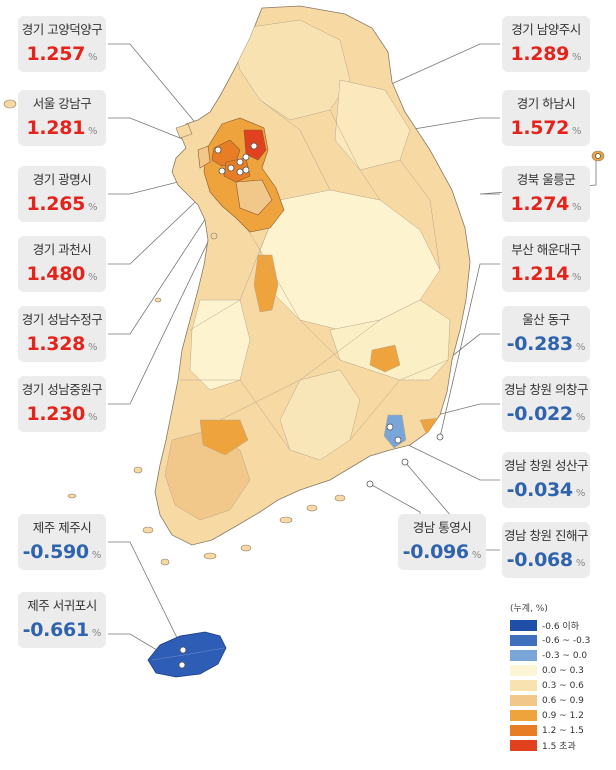 The height and width of the screenshot is (770, 616). Describe the element at coordinates (214, 236) in the screenshot. I see `island-dangjin` at that location.